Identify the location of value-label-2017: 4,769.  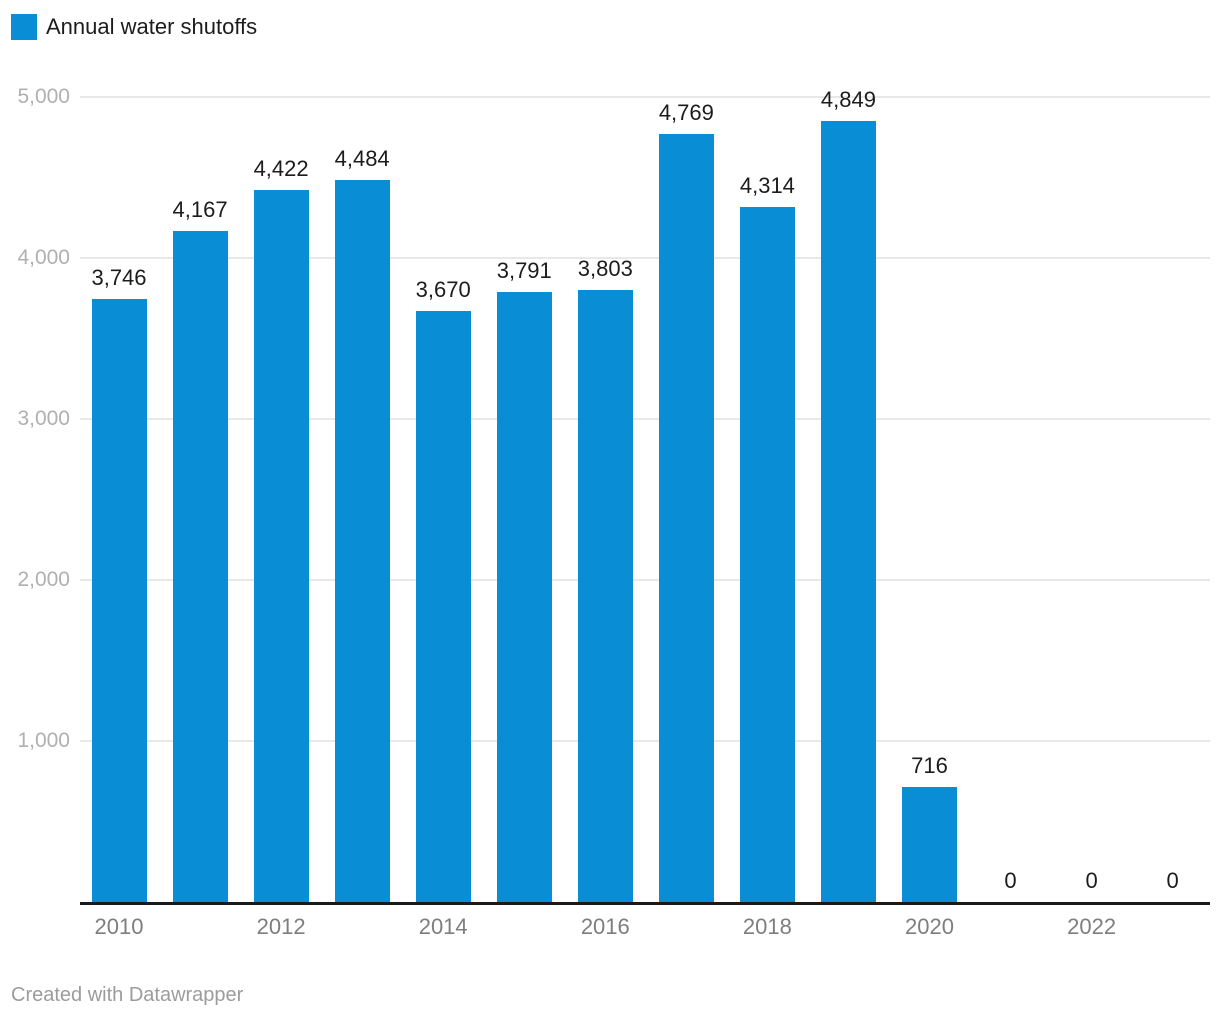
(686, 112).